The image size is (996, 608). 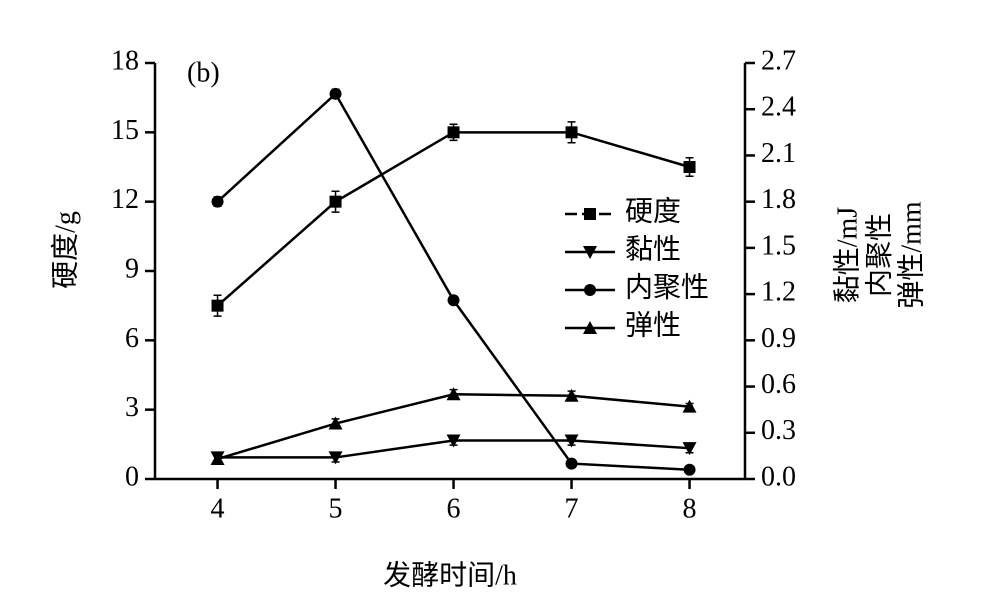 I want to click on legend-label: 内聚性, so click(x=667, y=287).